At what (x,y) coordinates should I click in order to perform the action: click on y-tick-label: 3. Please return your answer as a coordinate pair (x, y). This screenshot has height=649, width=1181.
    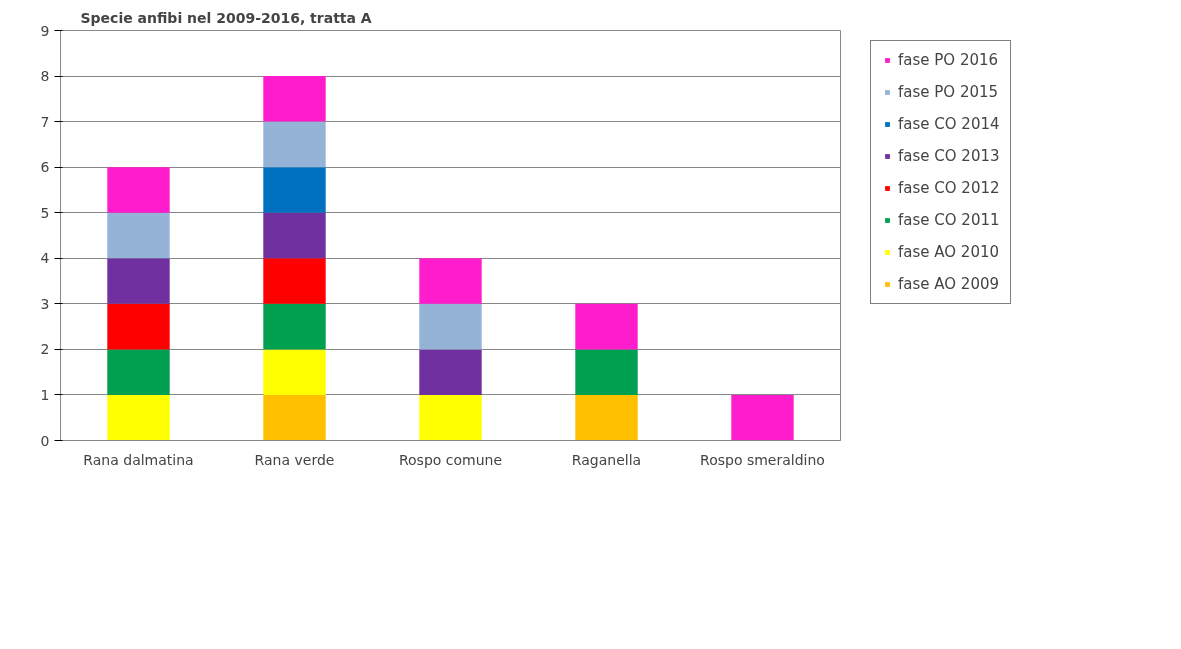
    Looking at the image, I should click on (45, 303).